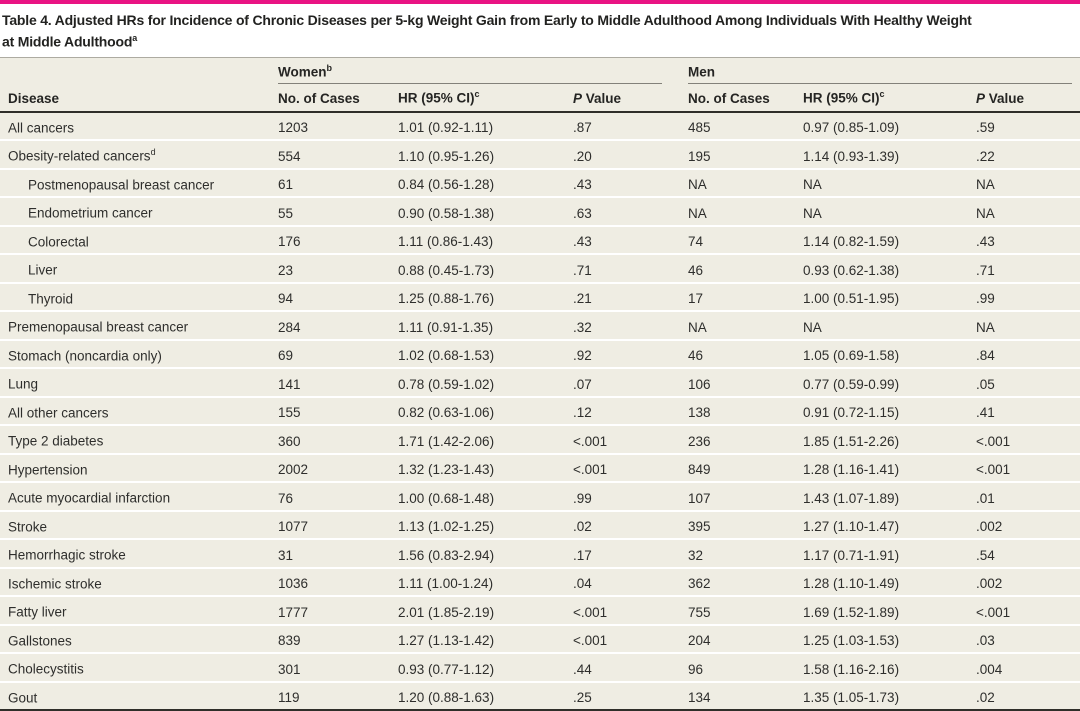 The image size is (1080, 711). I want to click on women-cases-cell: 94, so click(330, 296).